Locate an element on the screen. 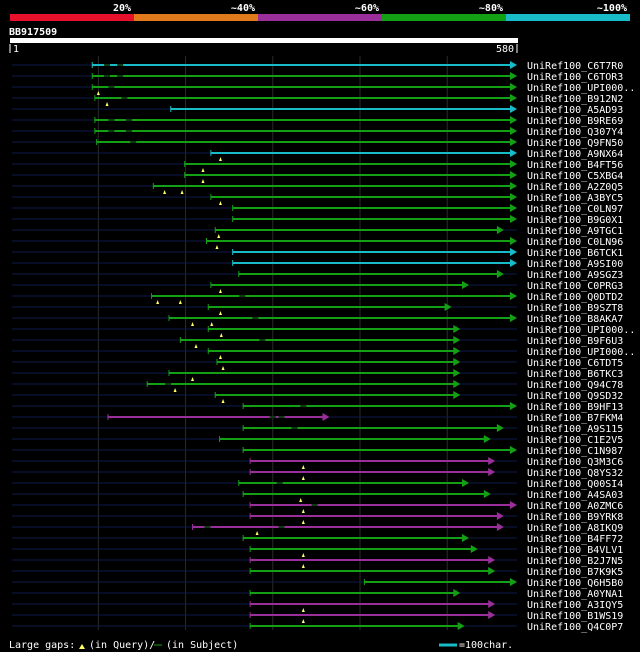  hit-row: UniRef100_C6TDT5 is located at coordinates (317, 364).